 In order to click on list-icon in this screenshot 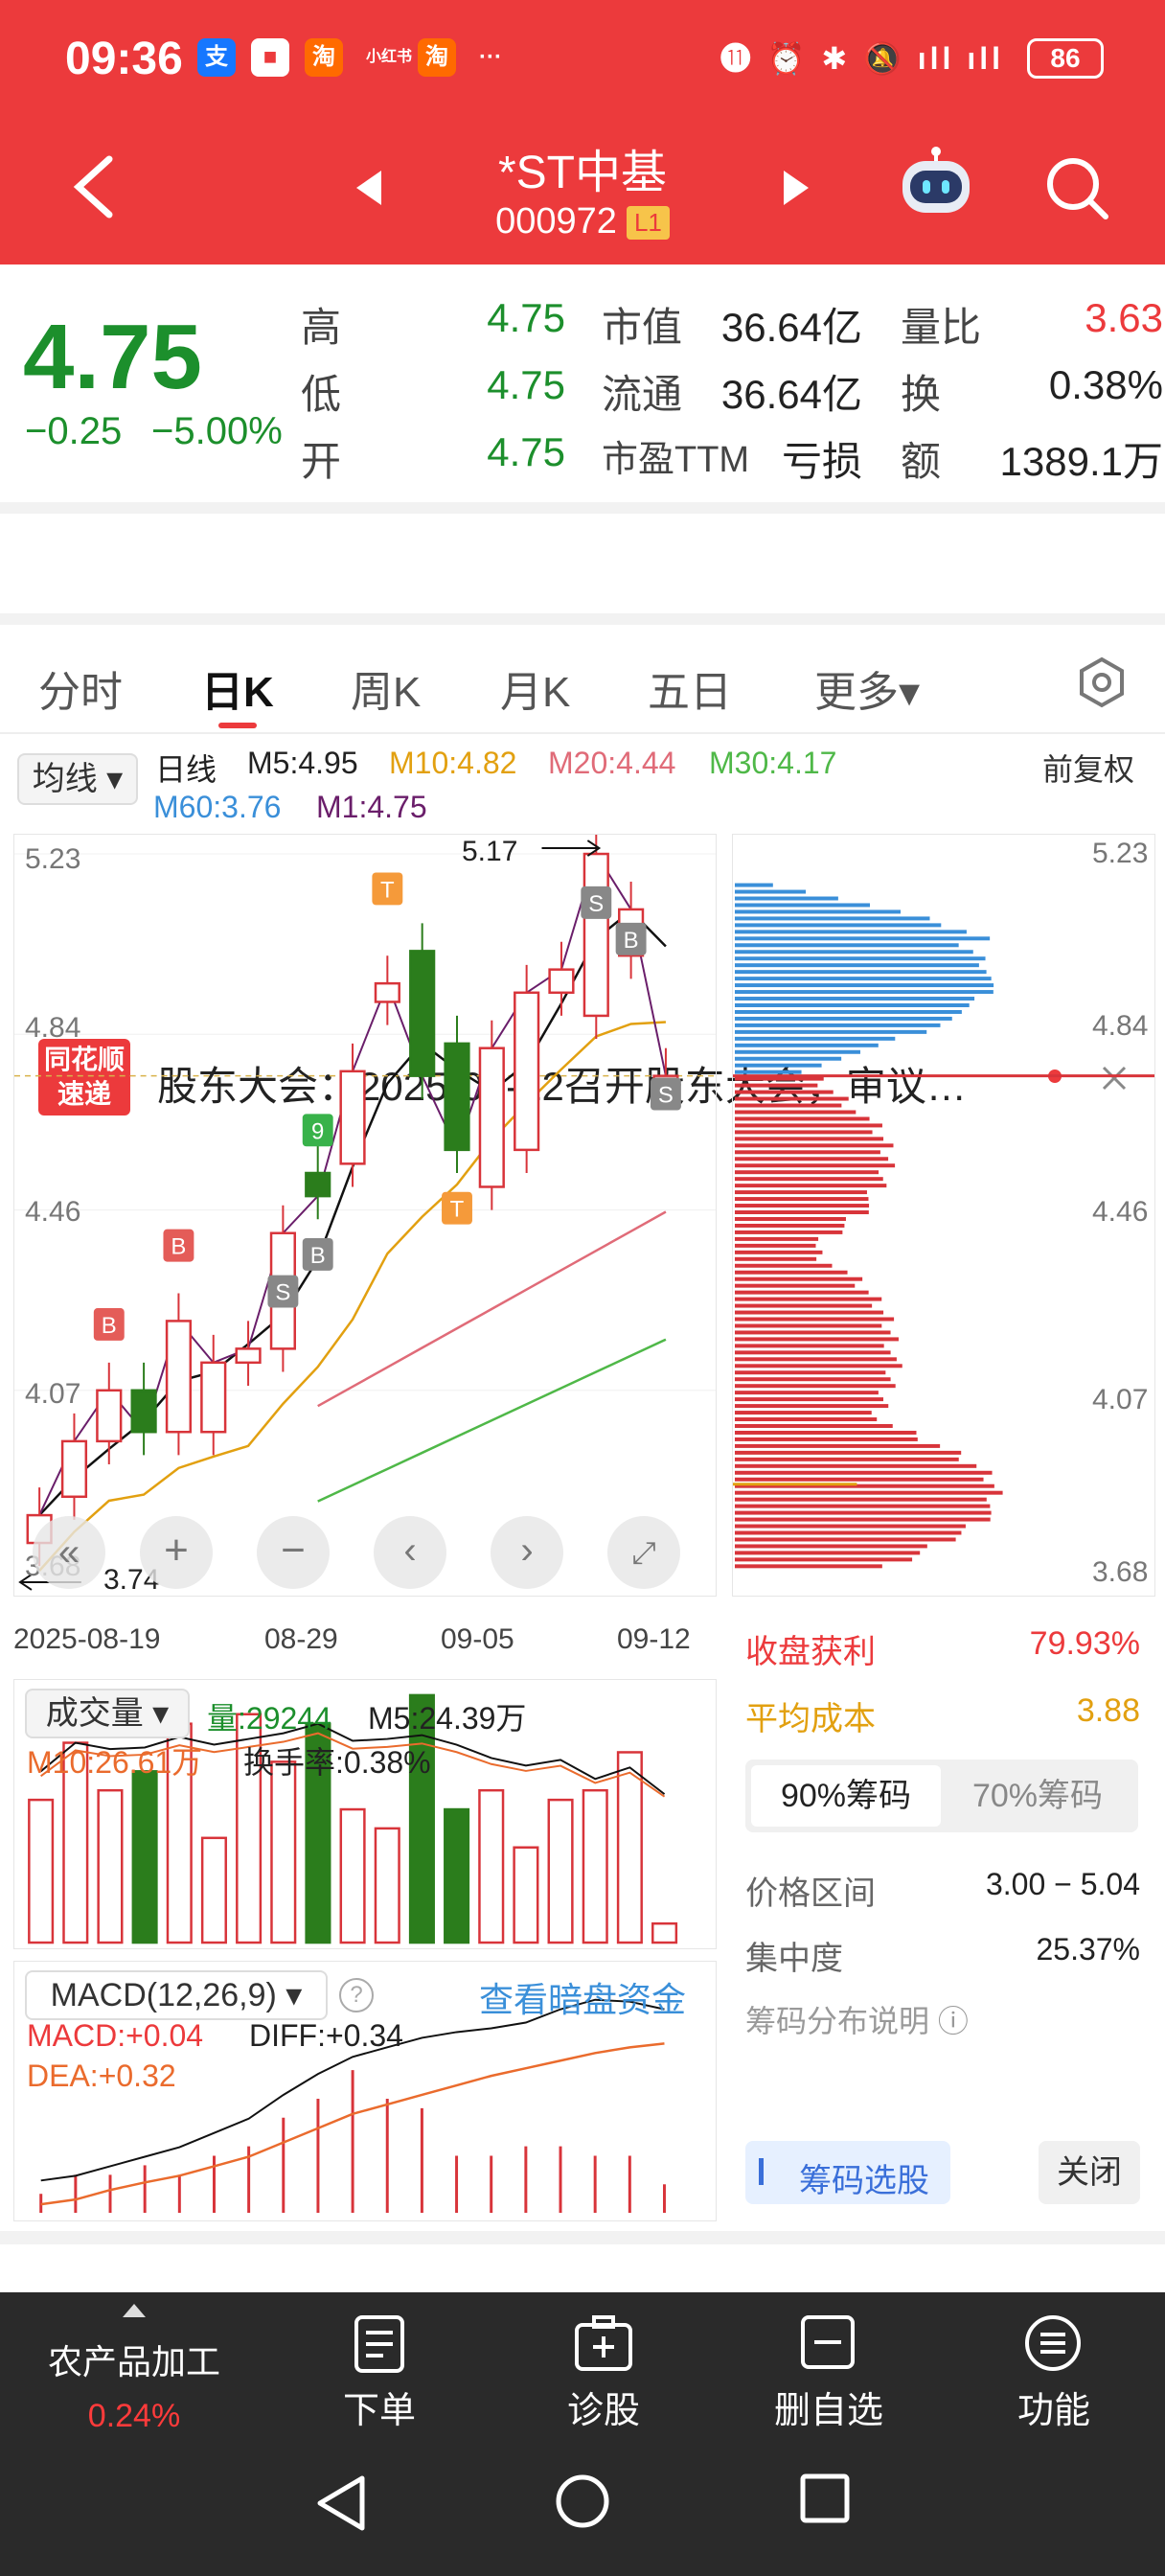, I will do `click(774, 2171)`.